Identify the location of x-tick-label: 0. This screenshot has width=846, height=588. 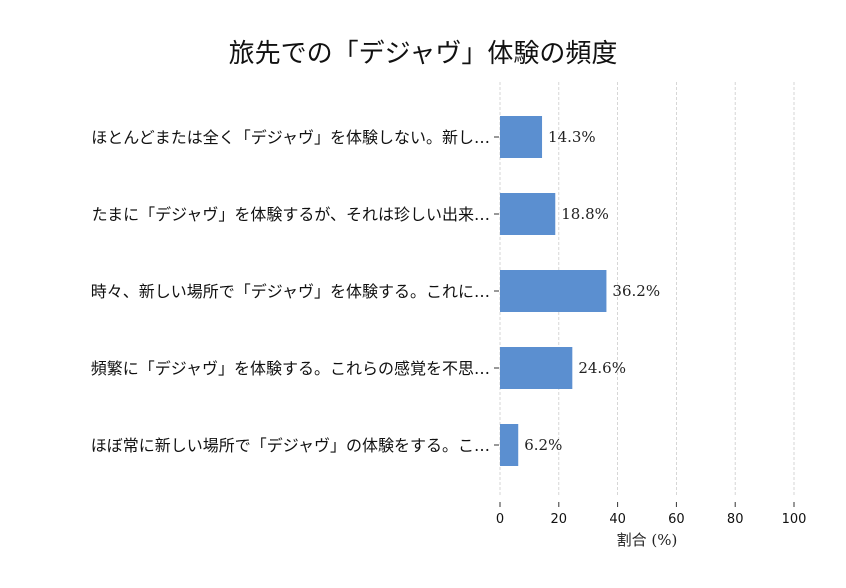
(500, 519).